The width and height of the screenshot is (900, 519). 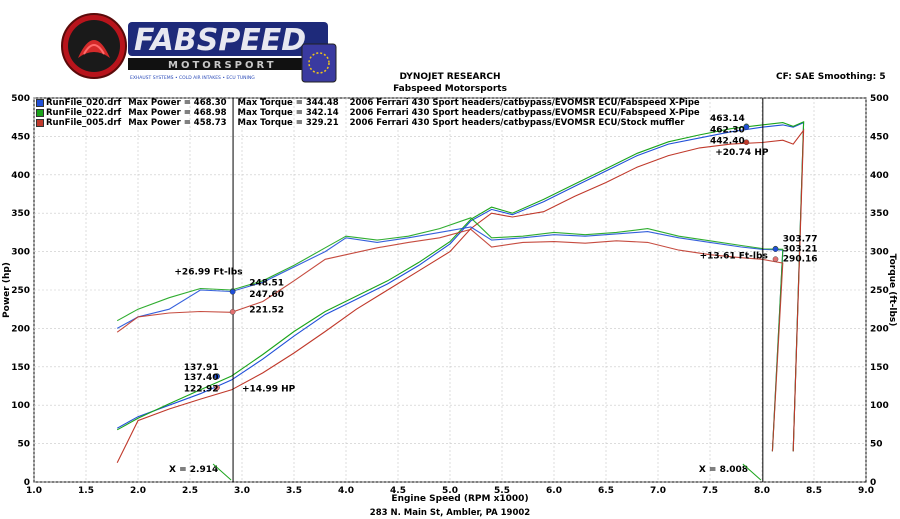 What do you see at coordinates (23, 445) in the screenshot?
I see `y-tick-label-left: 50` at bounding box center [23, 445].